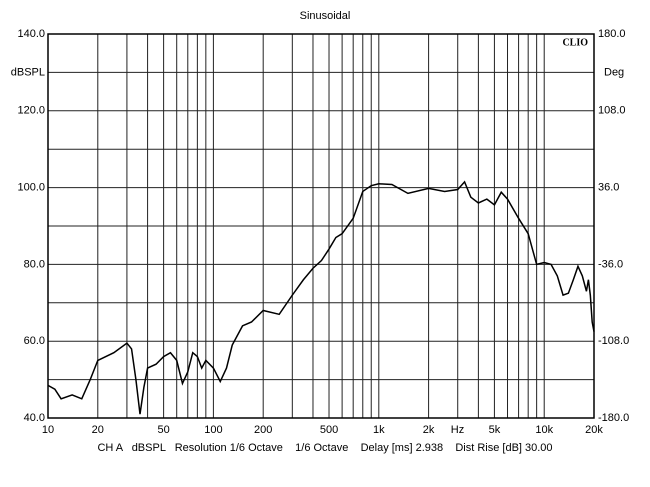 The image size is (650, 487). I want to click on x-tick-label: 2k, so click(429, 430).